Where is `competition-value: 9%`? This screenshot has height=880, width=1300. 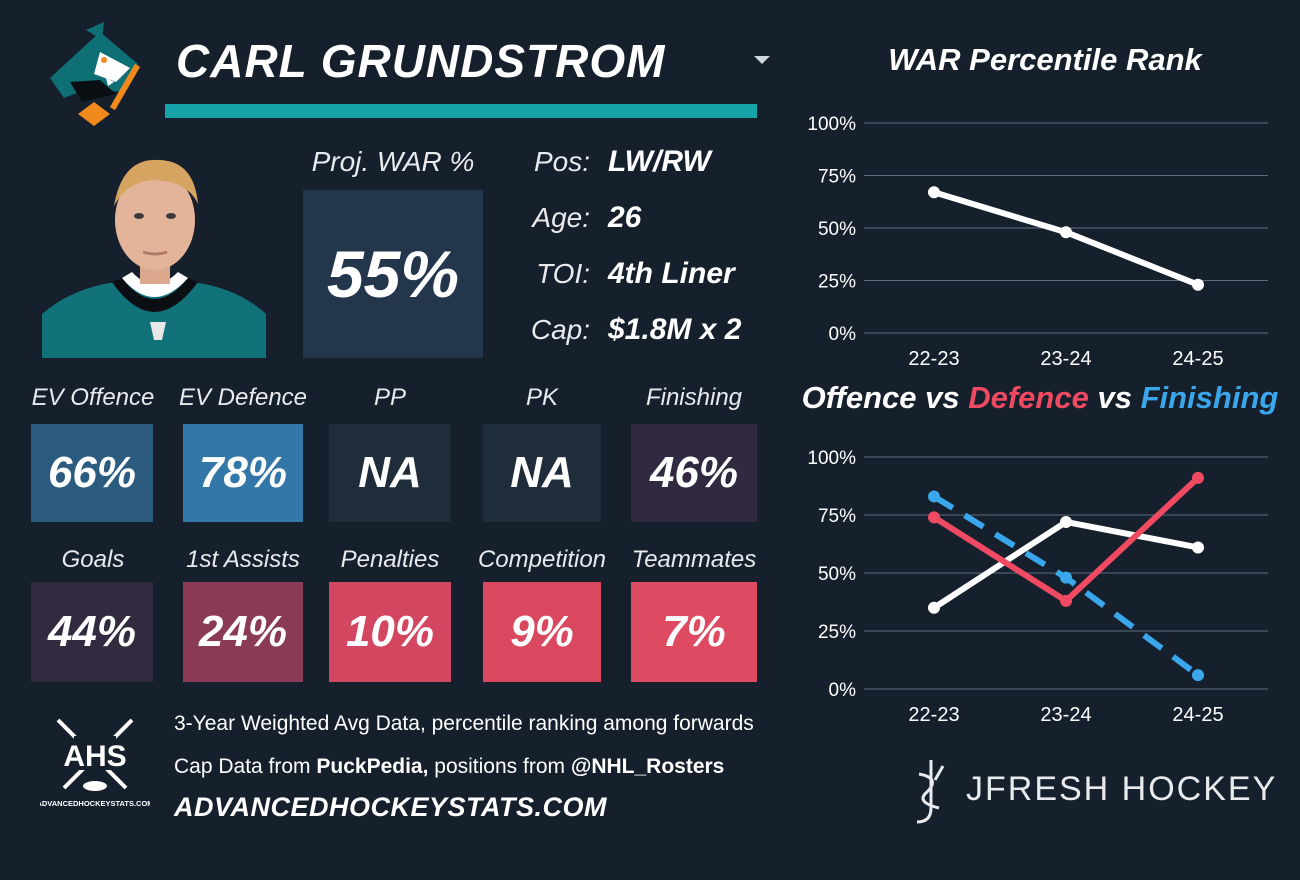 competition-value: 9% is located at coordinates (542, 631).